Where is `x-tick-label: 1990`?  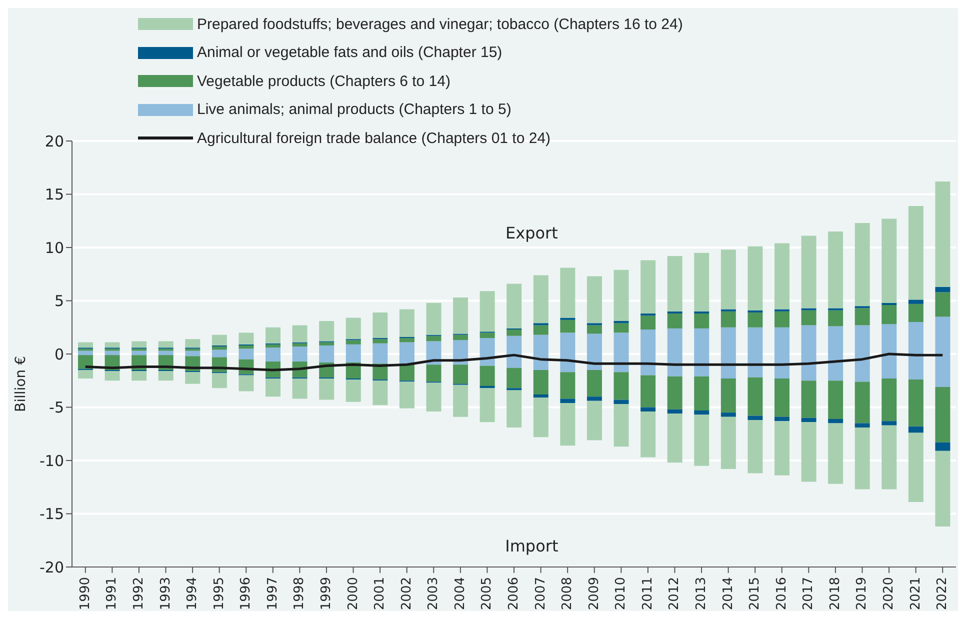
x-tick-label: 1990 is located at coordinates (85, 593).